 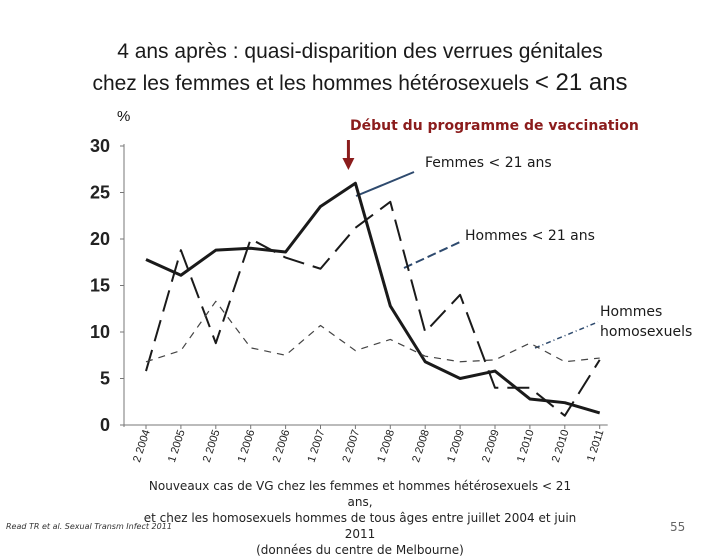 What do you see at coordinates (247, 446) in the screenshot?
I see `x-tick-label: 1 2006` at bounding box center [247, 446].